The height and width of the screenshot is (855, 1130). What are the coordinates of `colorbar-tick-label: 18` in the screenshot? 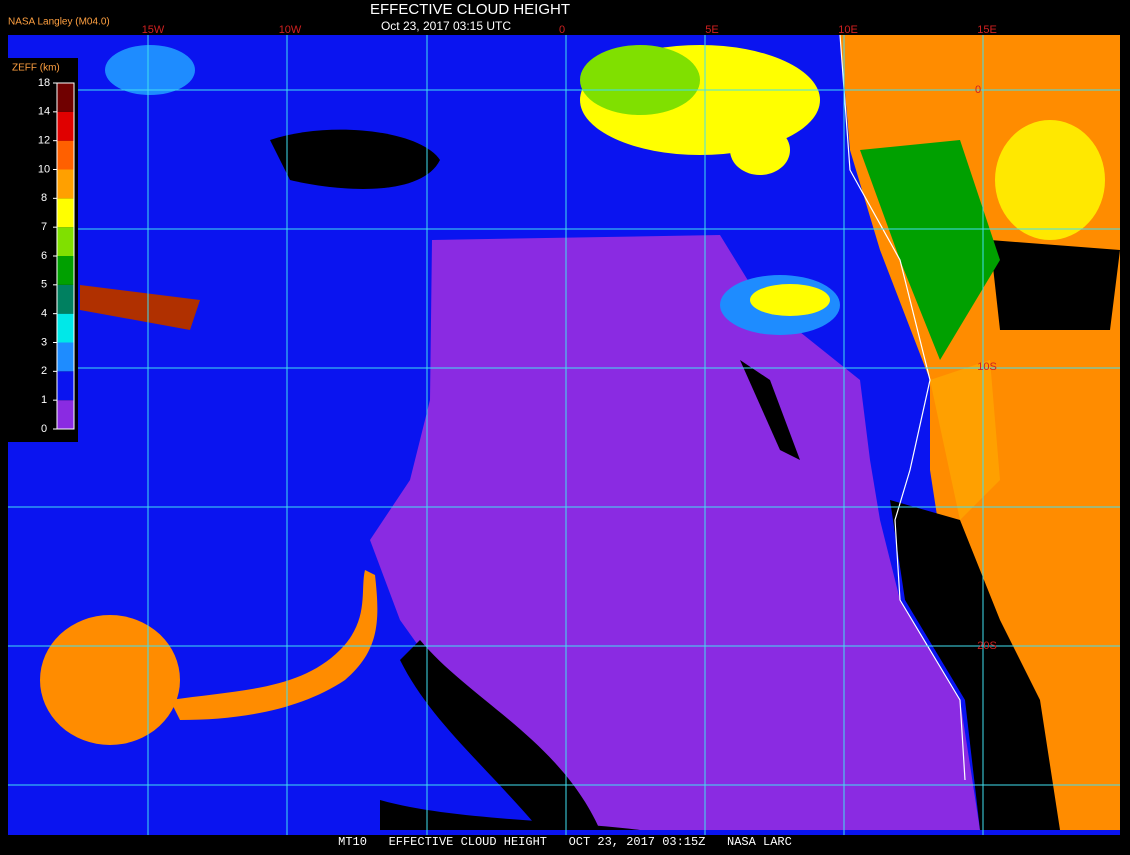 It's located at (44, 83).